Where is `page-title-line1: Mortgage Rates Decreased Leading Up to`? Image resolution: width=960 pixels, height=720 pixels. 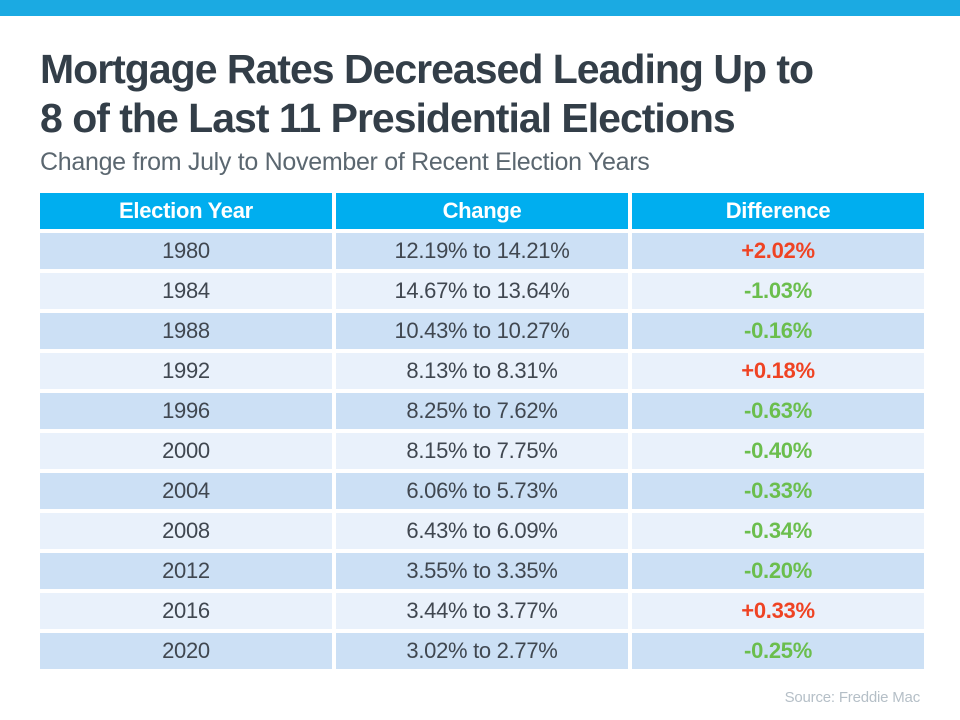
page-title-line1: Mortgage Rates Decreased Leading Up to is located at coordinates (427, 69).